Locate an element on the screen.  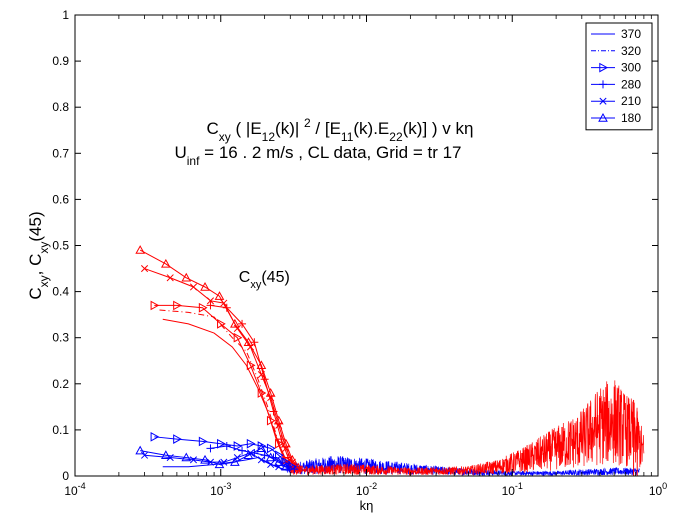
legend-label-280: 280 is located at coordinates (631, 84).